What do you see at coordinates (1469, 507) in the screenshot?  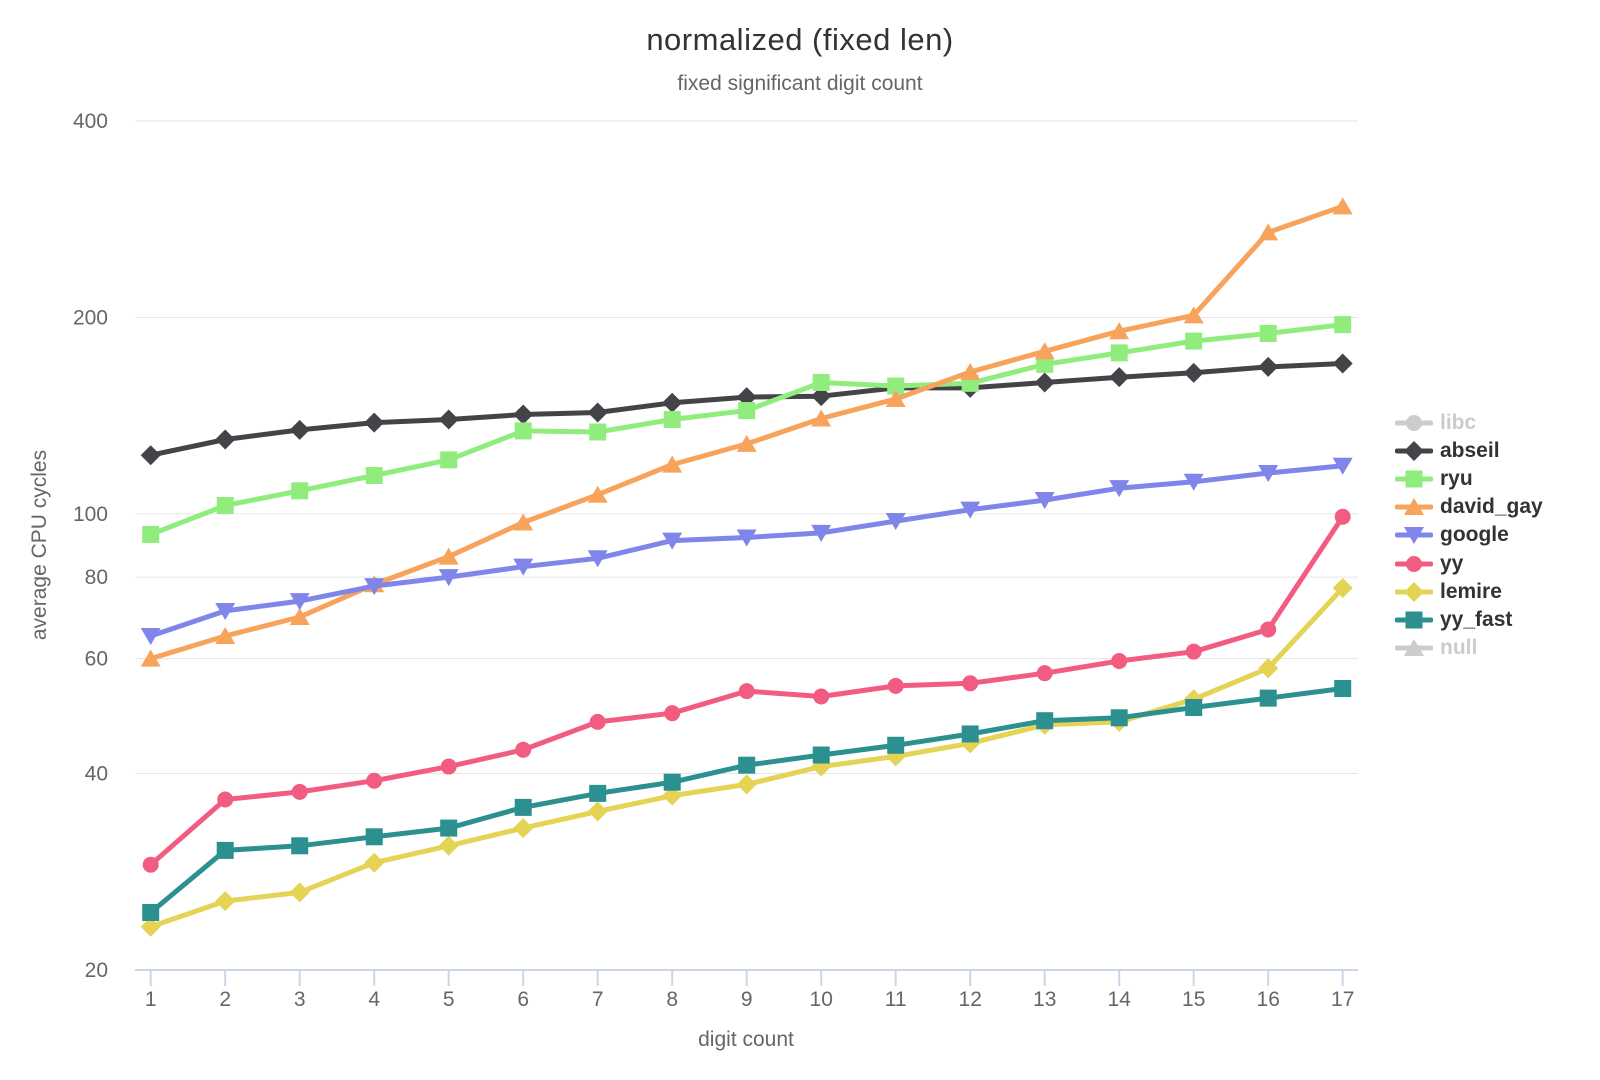 I see `legend-item-david_gay: david_gay` at bounding box center [1469, 507].